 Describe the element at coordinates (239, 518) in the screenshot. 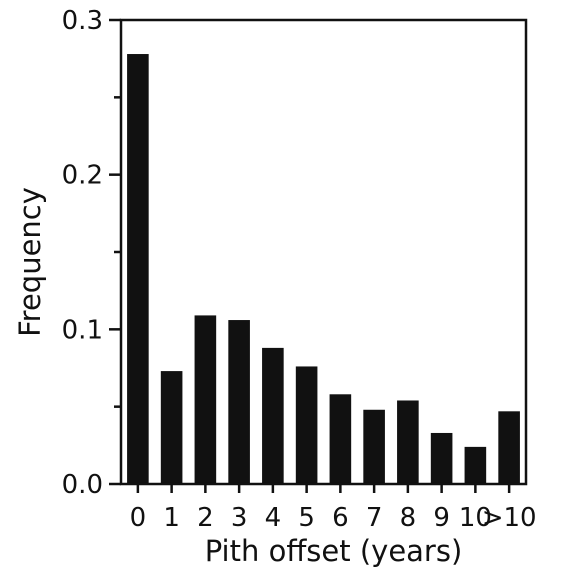

I see `x-tick-label: 3` at that location.